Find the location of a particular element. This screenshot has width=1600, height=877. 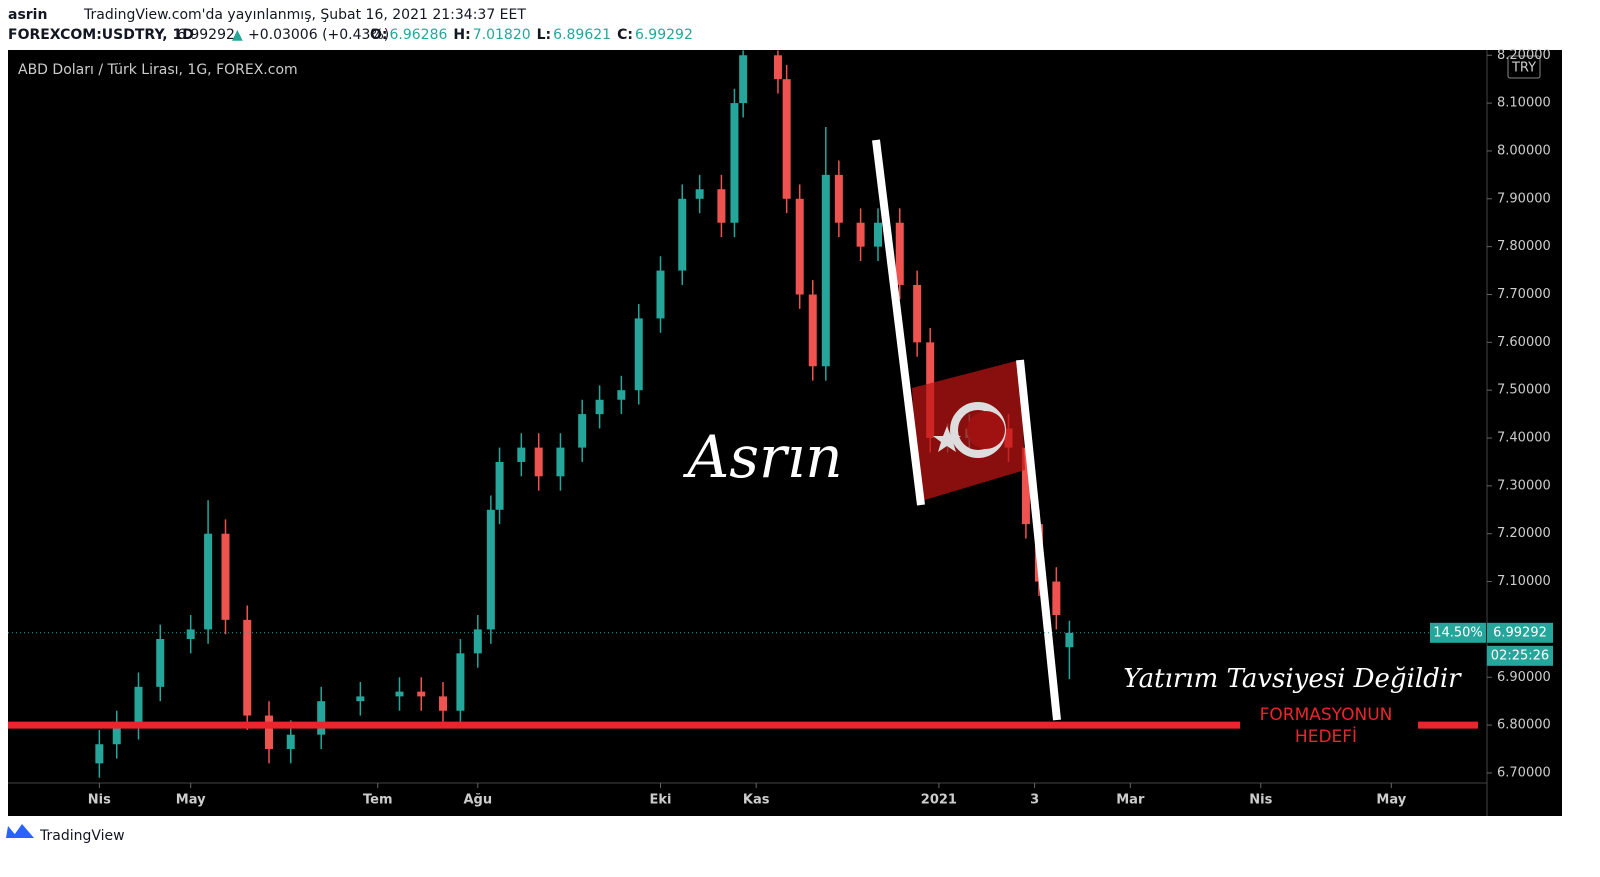

y-tick-label: 7.20000 is located at coordinates (1524, 533).